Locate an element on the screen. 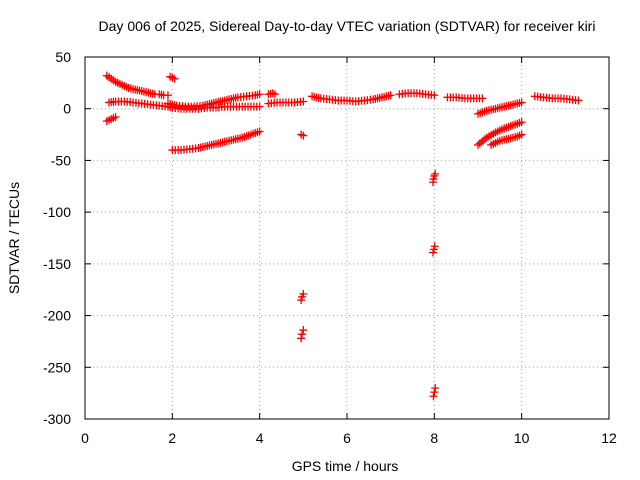  x-tick-label: 8 is located at coordinates (434, 438).